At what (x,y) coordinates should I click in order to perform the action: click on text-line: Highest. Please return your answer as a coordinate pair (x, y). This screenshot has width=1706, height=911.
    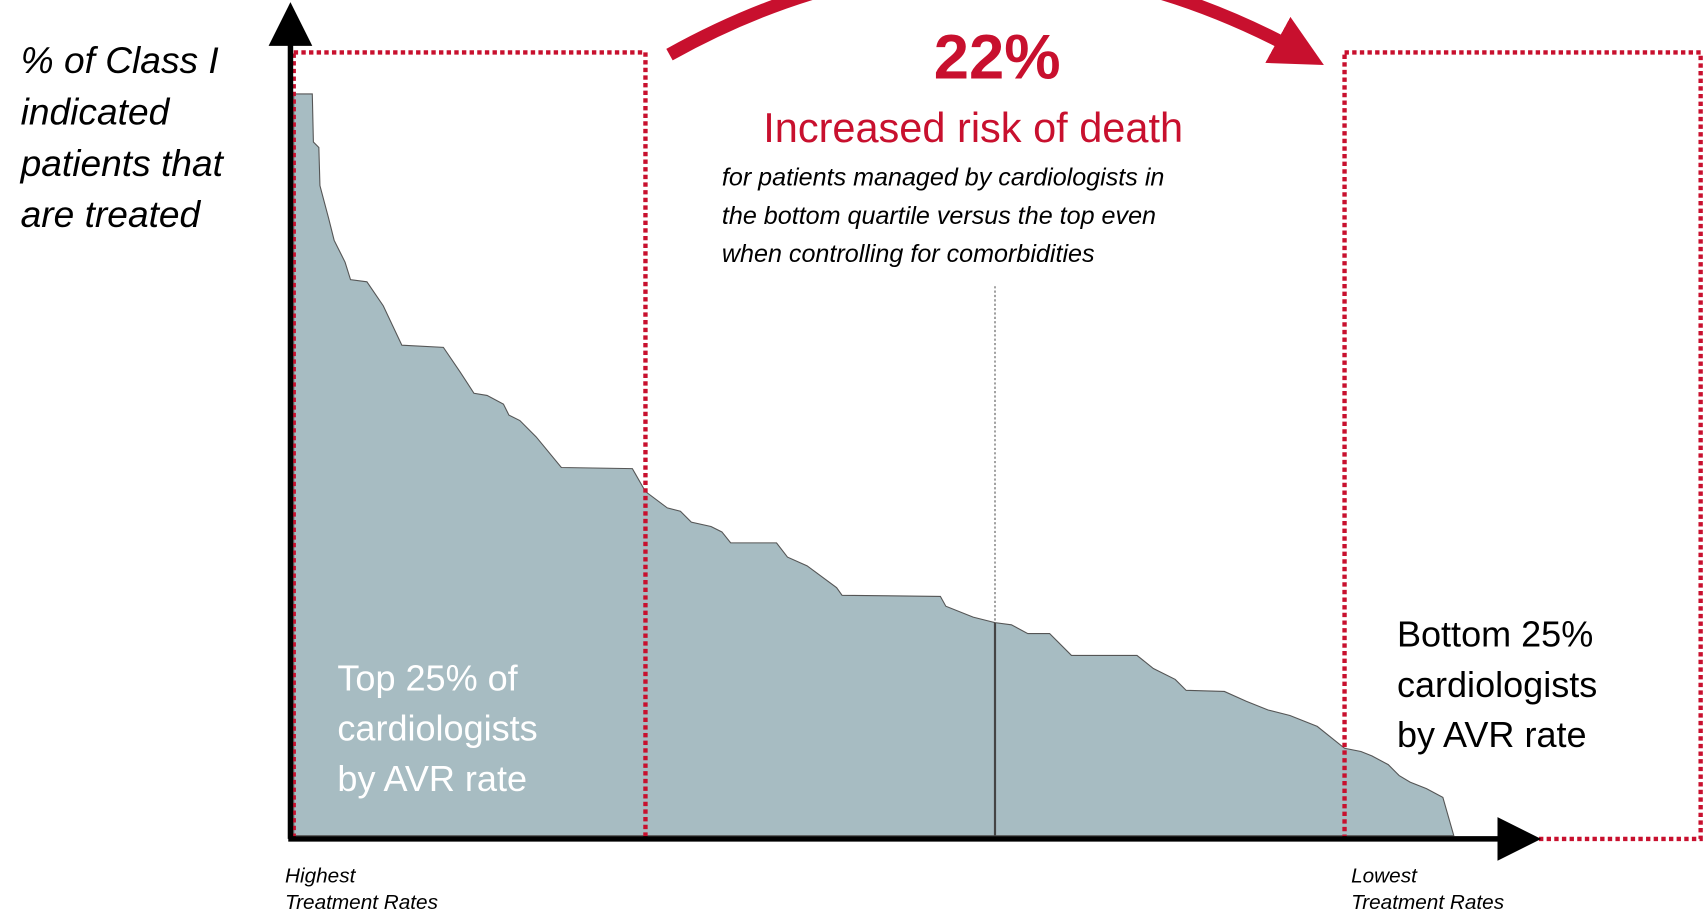
    Looking at the image, I should click on (321, 876).